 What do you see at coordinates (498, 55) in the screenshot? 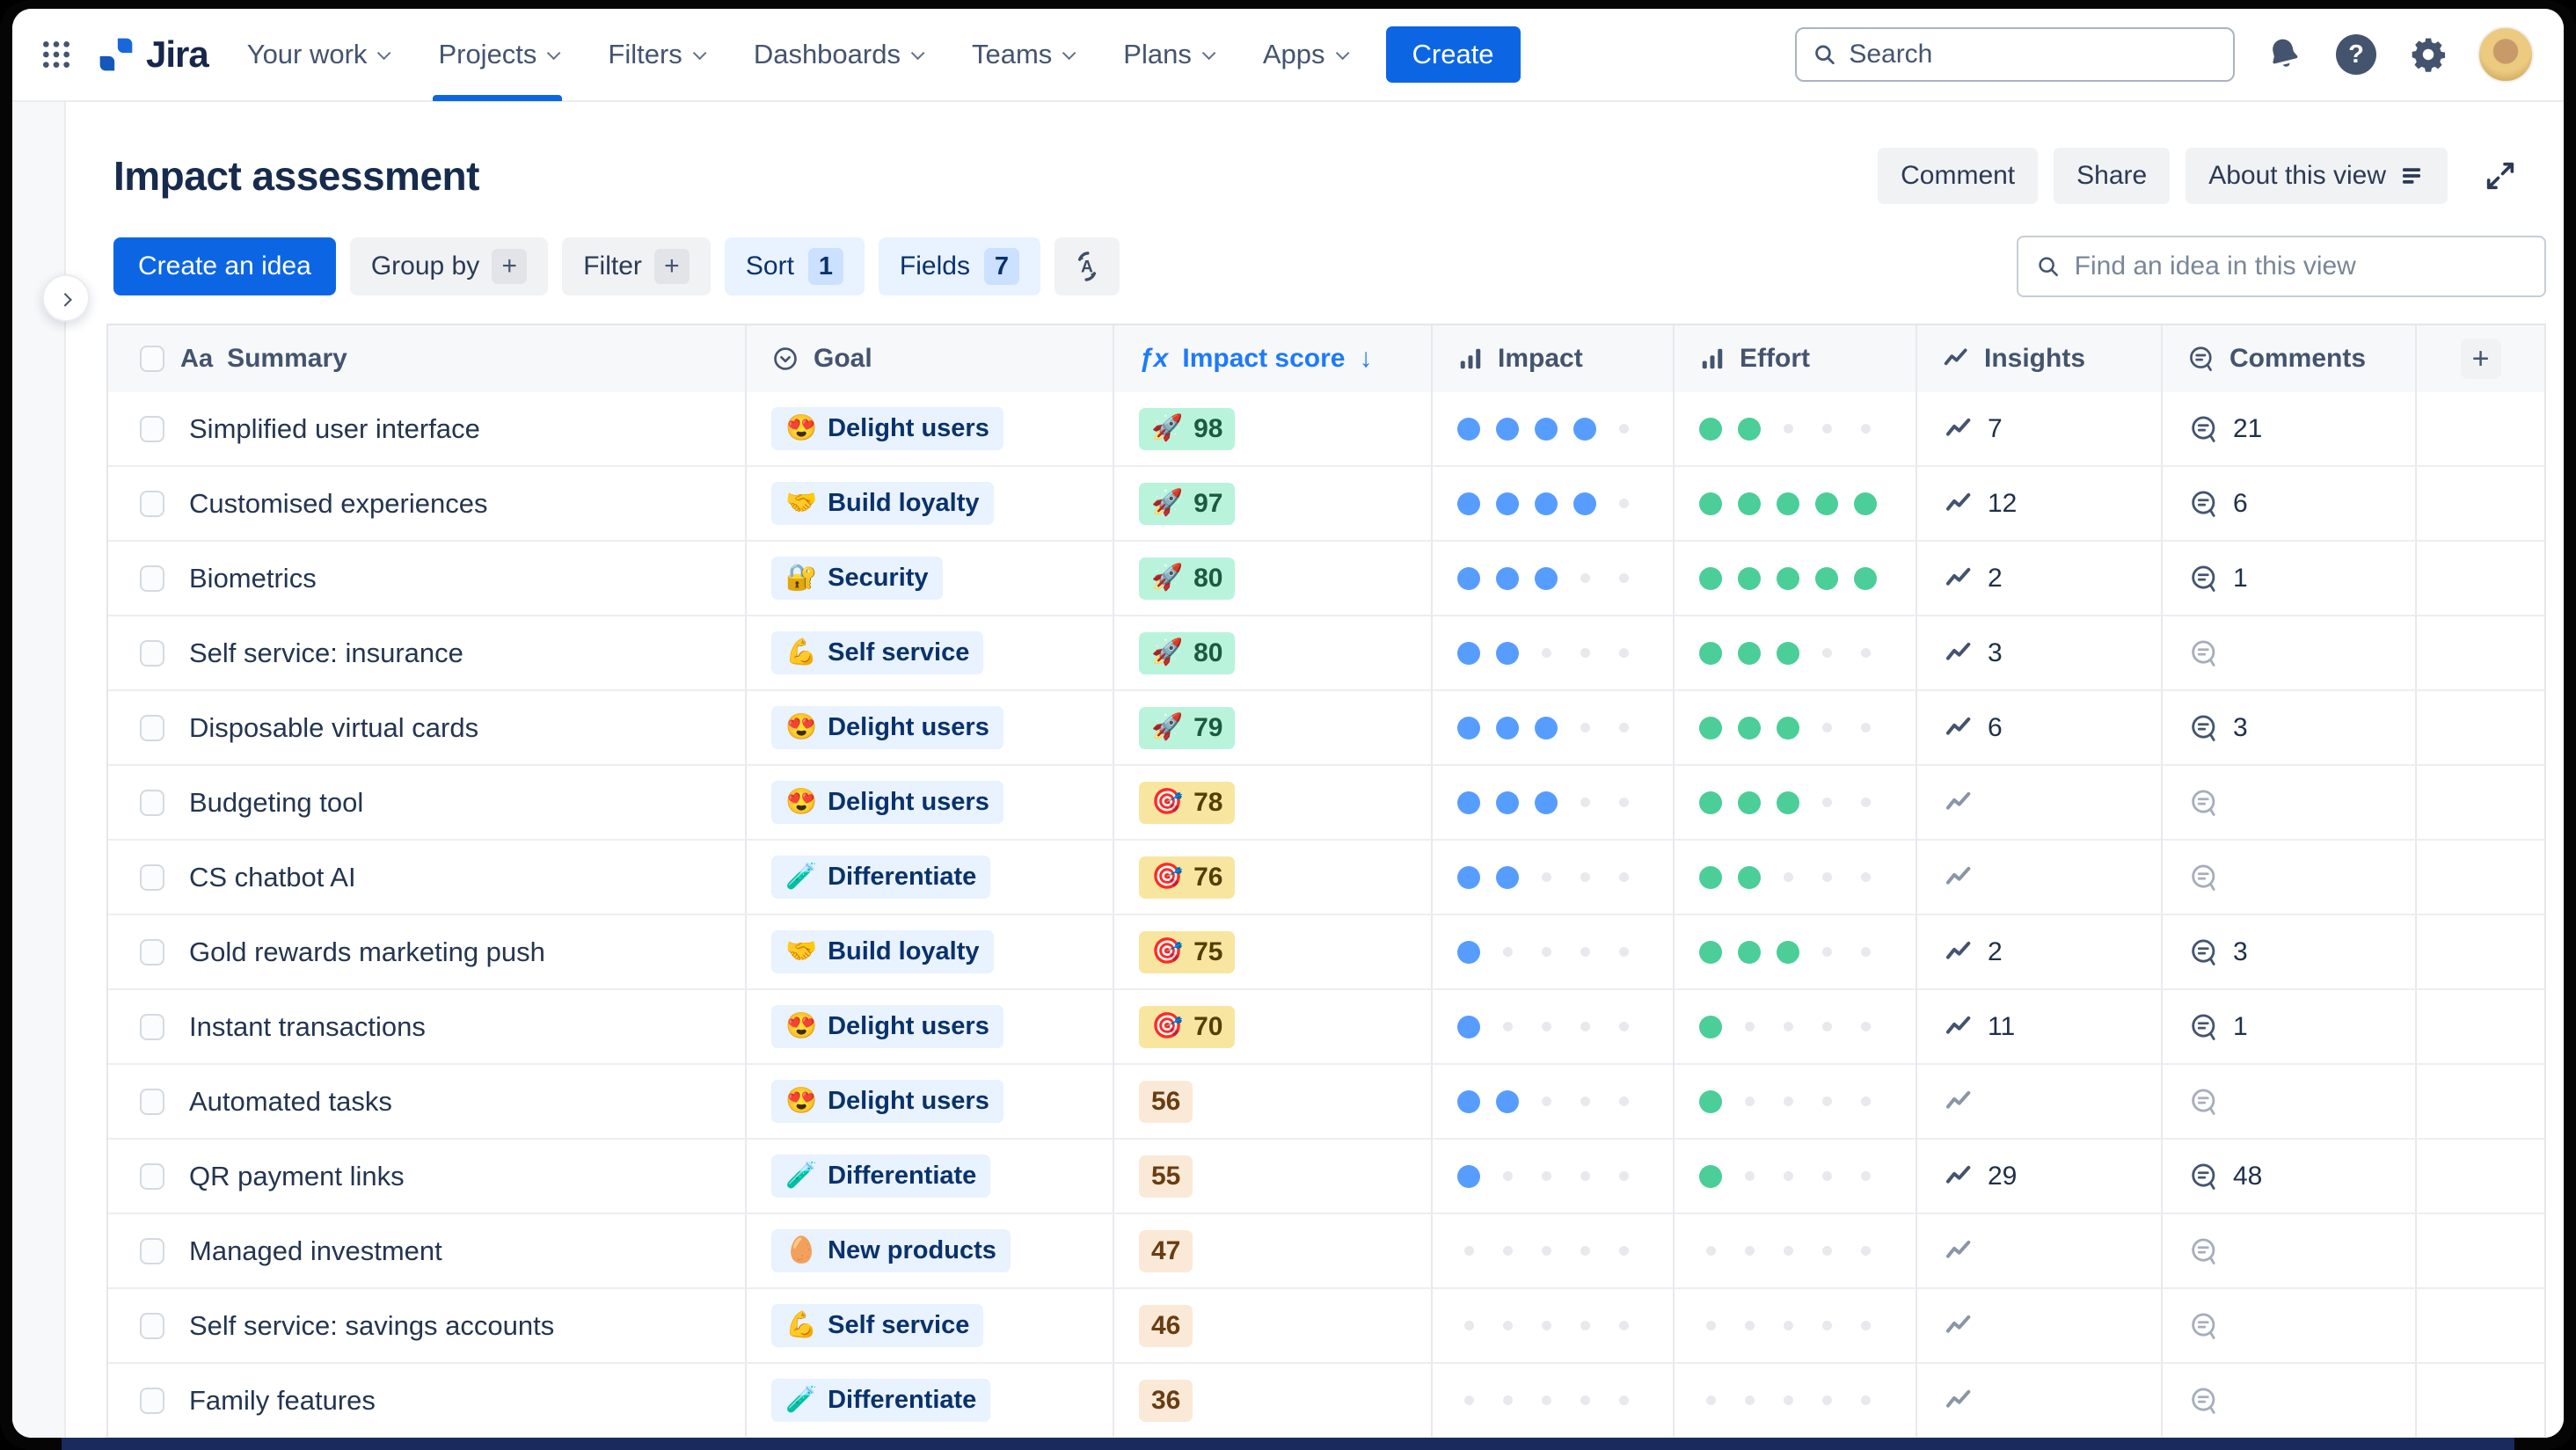
I see `nav-item-projects: Projects` at bounding box center [498, 55].